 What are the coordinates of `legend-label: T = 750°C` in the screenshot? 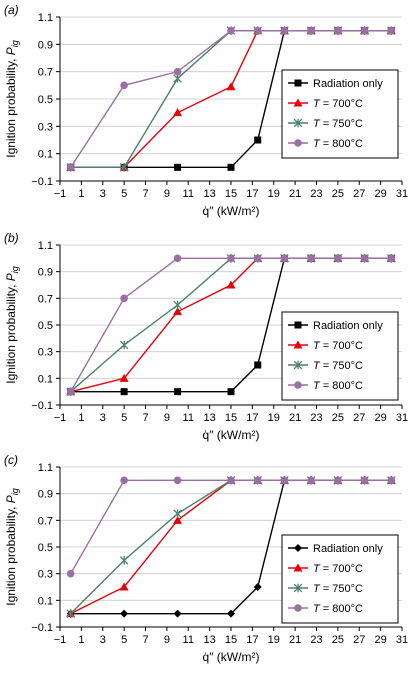 It's located at (338, 589).